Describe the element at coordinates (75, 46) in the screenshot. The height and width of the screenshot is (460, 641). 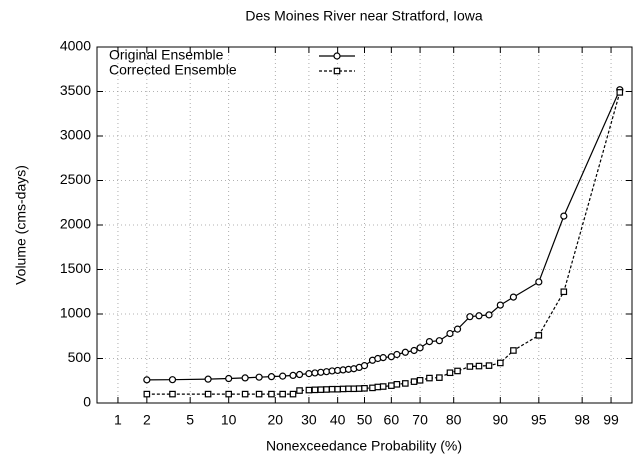
I see `y-tick-label: 4000` at that location.